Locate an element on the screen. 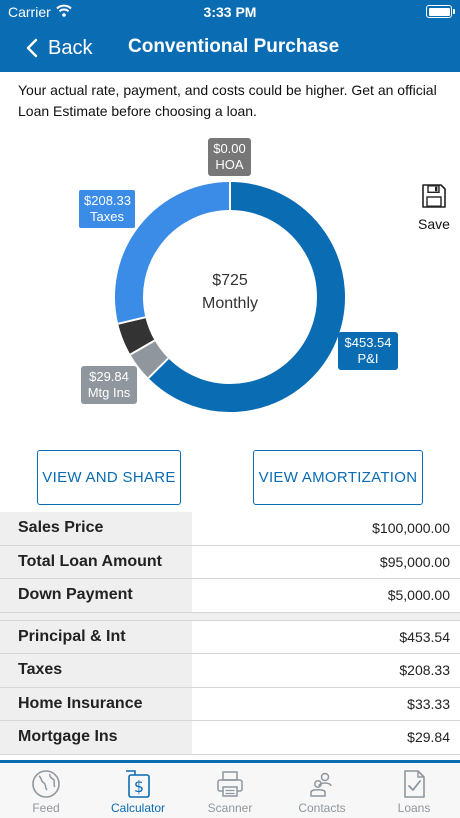 The width and height of the screenshot is (460, 818). document-icon is located at coordinates (414, 784).